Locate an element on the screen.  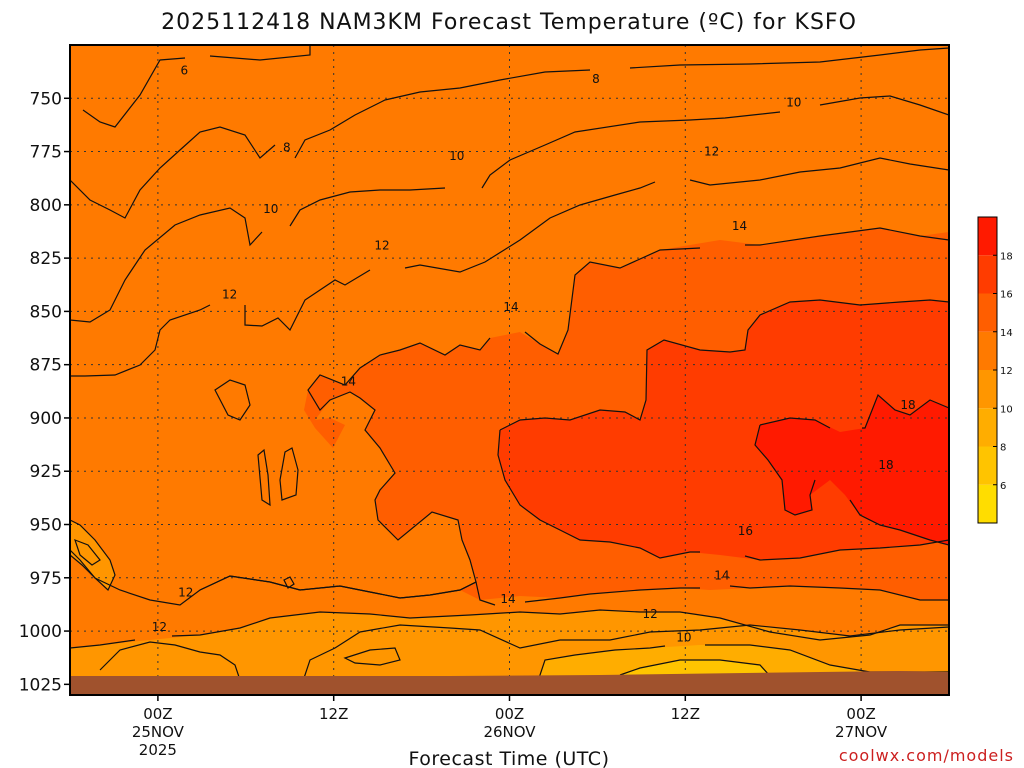
contour-label: 16 is located at coordinates (745, 531).